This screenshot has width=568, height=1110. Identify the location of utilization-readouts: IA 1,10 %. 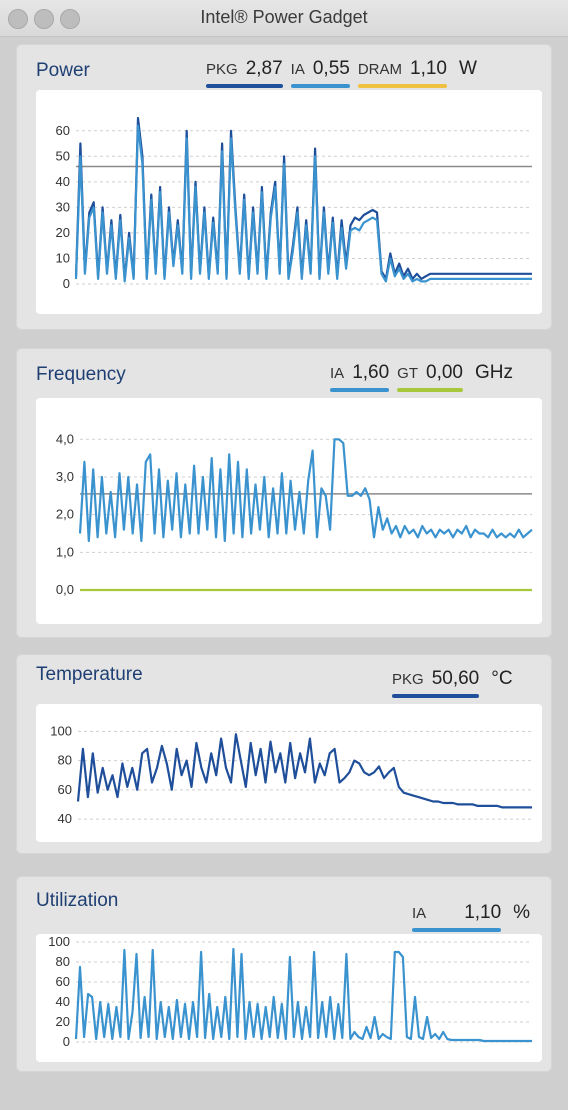
(471, 917).